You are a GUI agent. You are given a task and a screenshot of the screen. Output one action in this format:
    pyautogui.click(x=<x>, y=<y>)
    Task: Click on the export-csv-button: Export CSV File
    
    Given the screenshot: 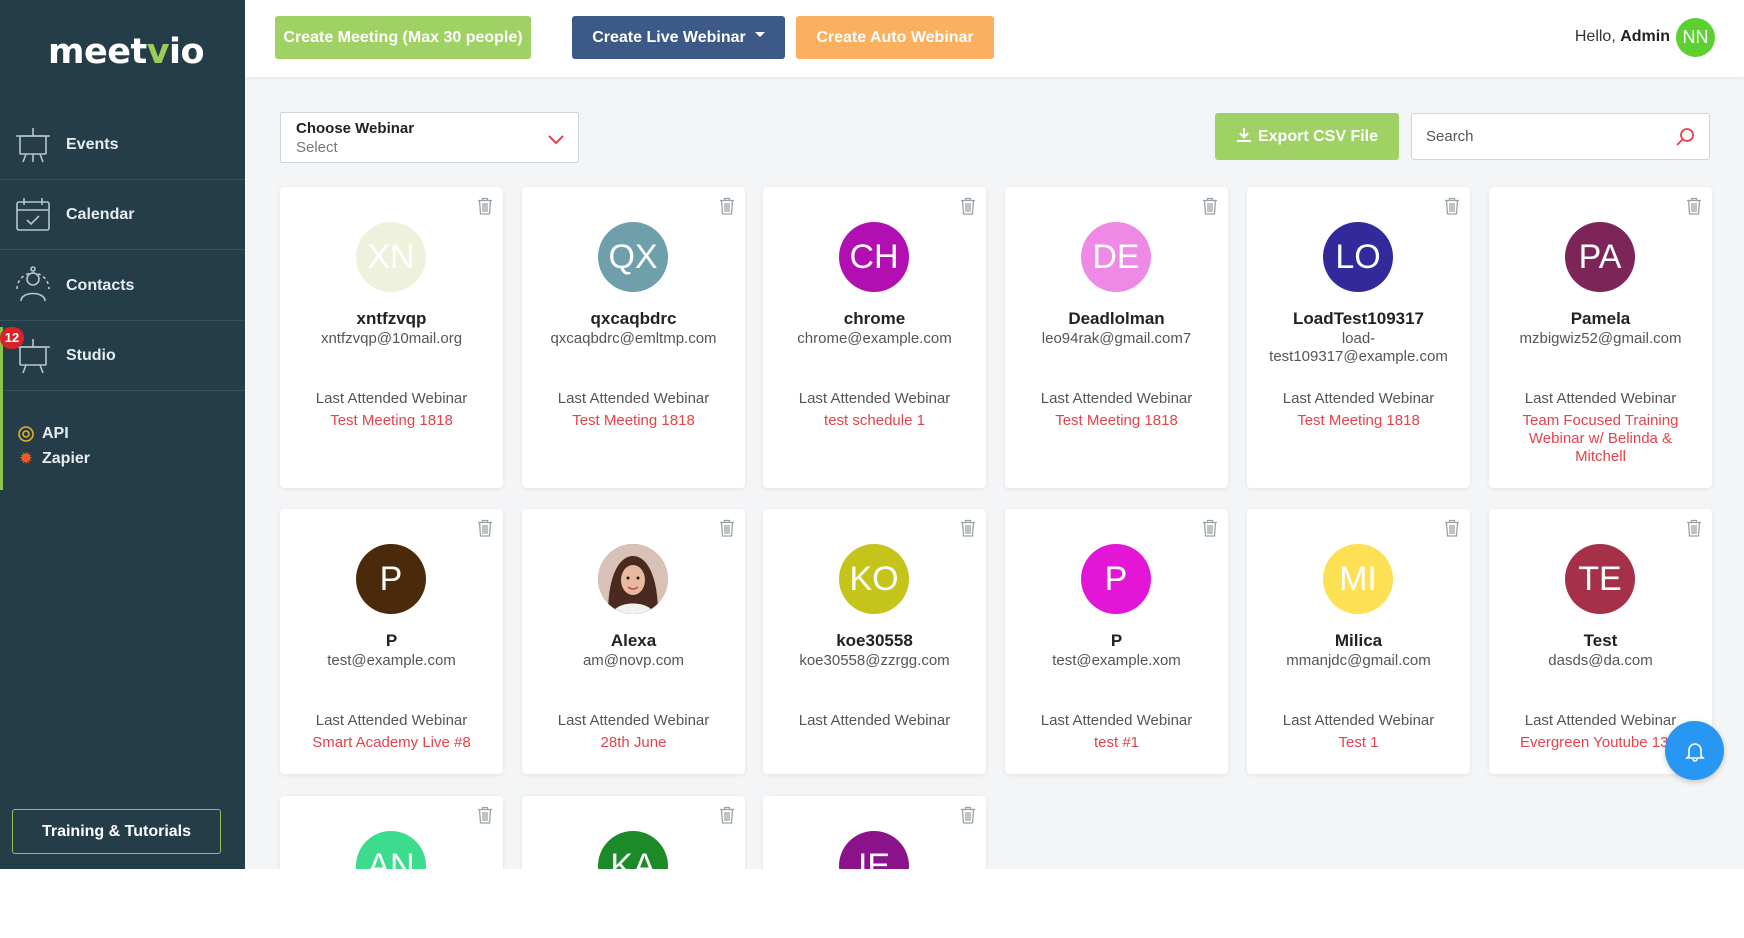 What is the action you would take?
    pyautogui.click(x=1307, y=136)
    